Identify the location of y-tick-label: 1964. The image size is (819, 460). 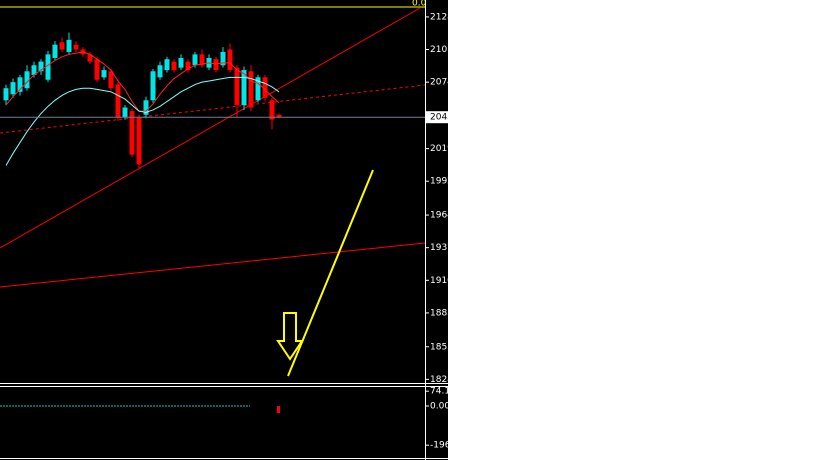
(441, 216).